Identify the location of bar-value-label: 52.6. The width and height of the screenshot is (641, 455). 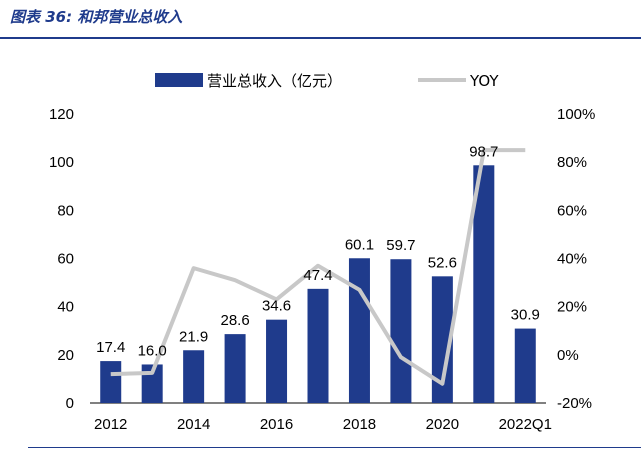
(442, 262).